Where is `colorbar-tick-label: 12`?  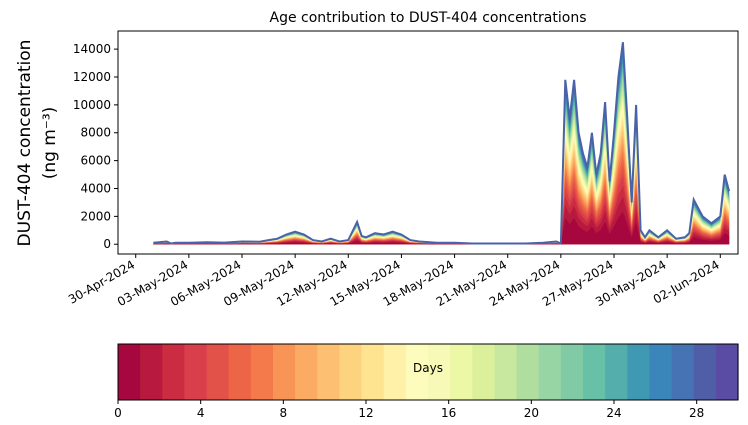 colorbar-tick-label: 12 is located at coordinates (365, 413).